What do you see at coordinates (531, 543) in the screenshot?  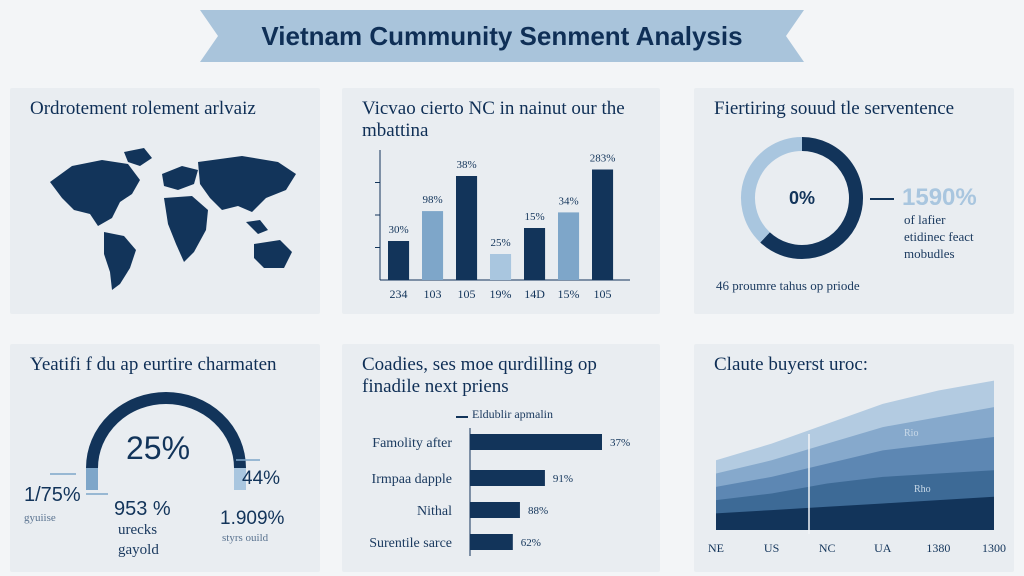 I see `hbar-data-label: 62%` at bounding box center [531, 543].